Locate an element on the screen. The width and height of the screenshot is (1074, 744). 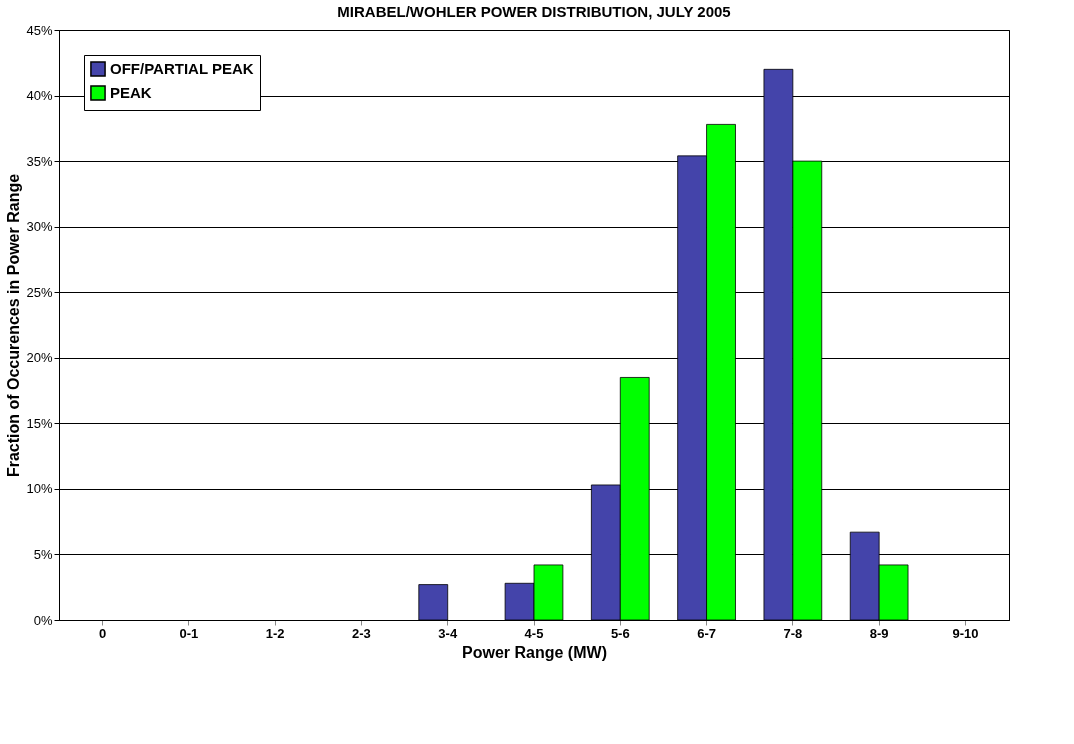
y-axis-title: Fraction of Occurences in Power Range is located at coordinates (14, 325).